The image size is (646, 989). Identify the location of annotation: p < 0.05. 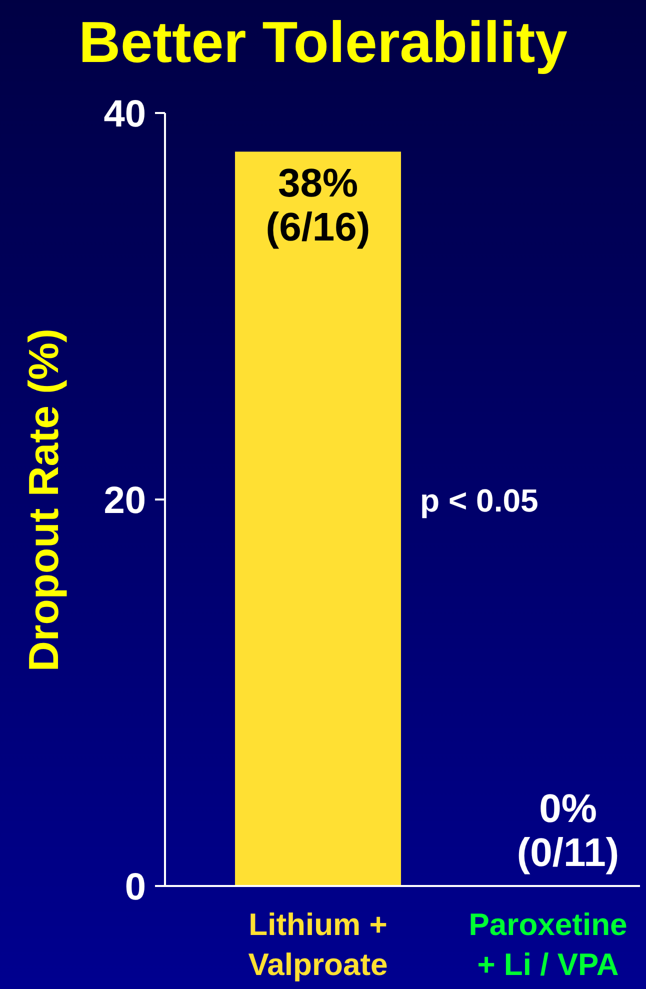
(479, 500).